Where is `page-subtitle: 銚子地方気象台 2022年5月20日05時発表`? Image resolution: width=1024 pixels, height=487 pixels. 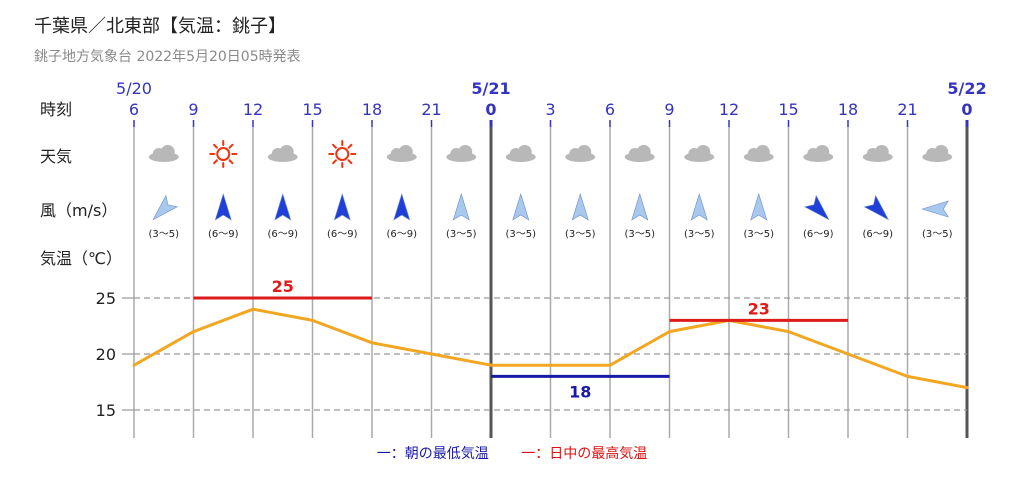
page-subtitle: 銚子地方気象台 2022年5月20日05時発表 is located at coordinates (167, 57).